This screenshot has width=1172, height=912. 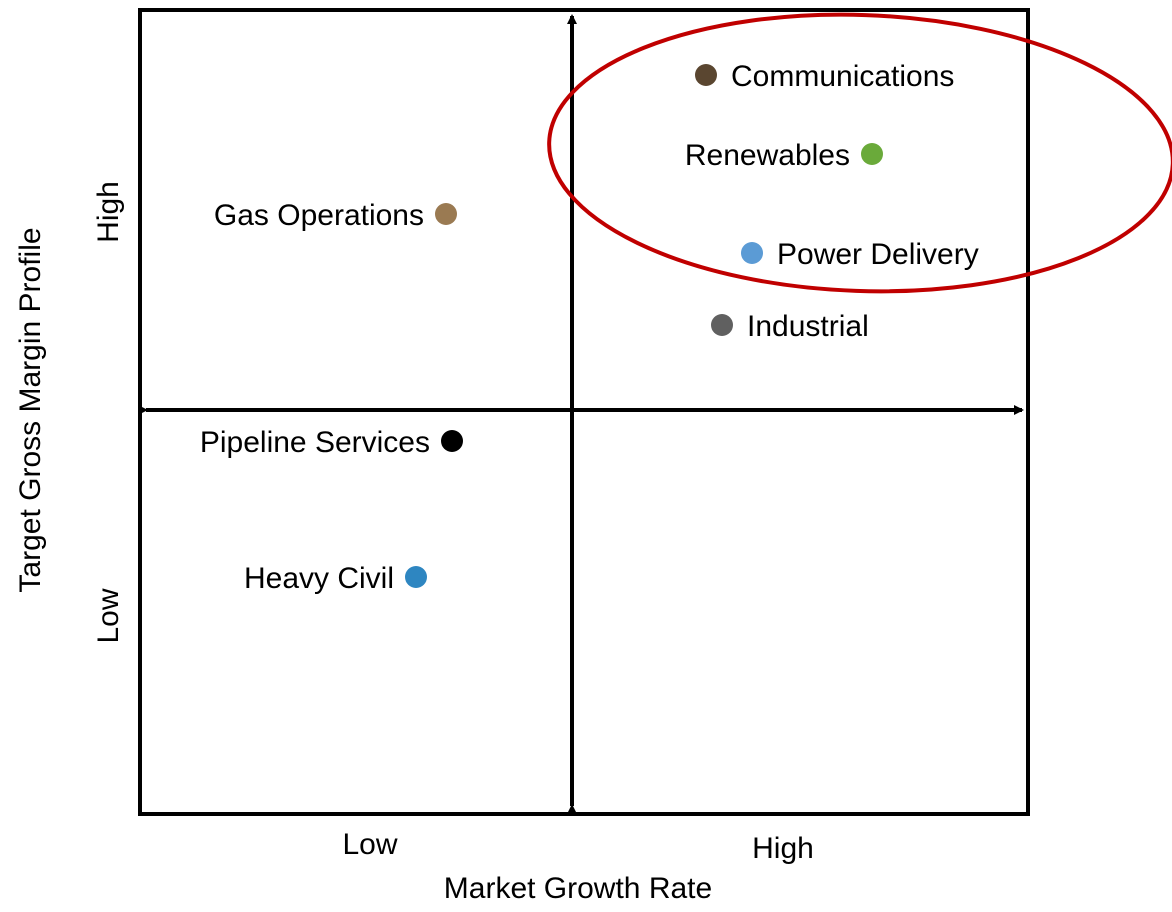 I want to click on x-axis-title: Market Growth Rate, so click(x=578, y=888).